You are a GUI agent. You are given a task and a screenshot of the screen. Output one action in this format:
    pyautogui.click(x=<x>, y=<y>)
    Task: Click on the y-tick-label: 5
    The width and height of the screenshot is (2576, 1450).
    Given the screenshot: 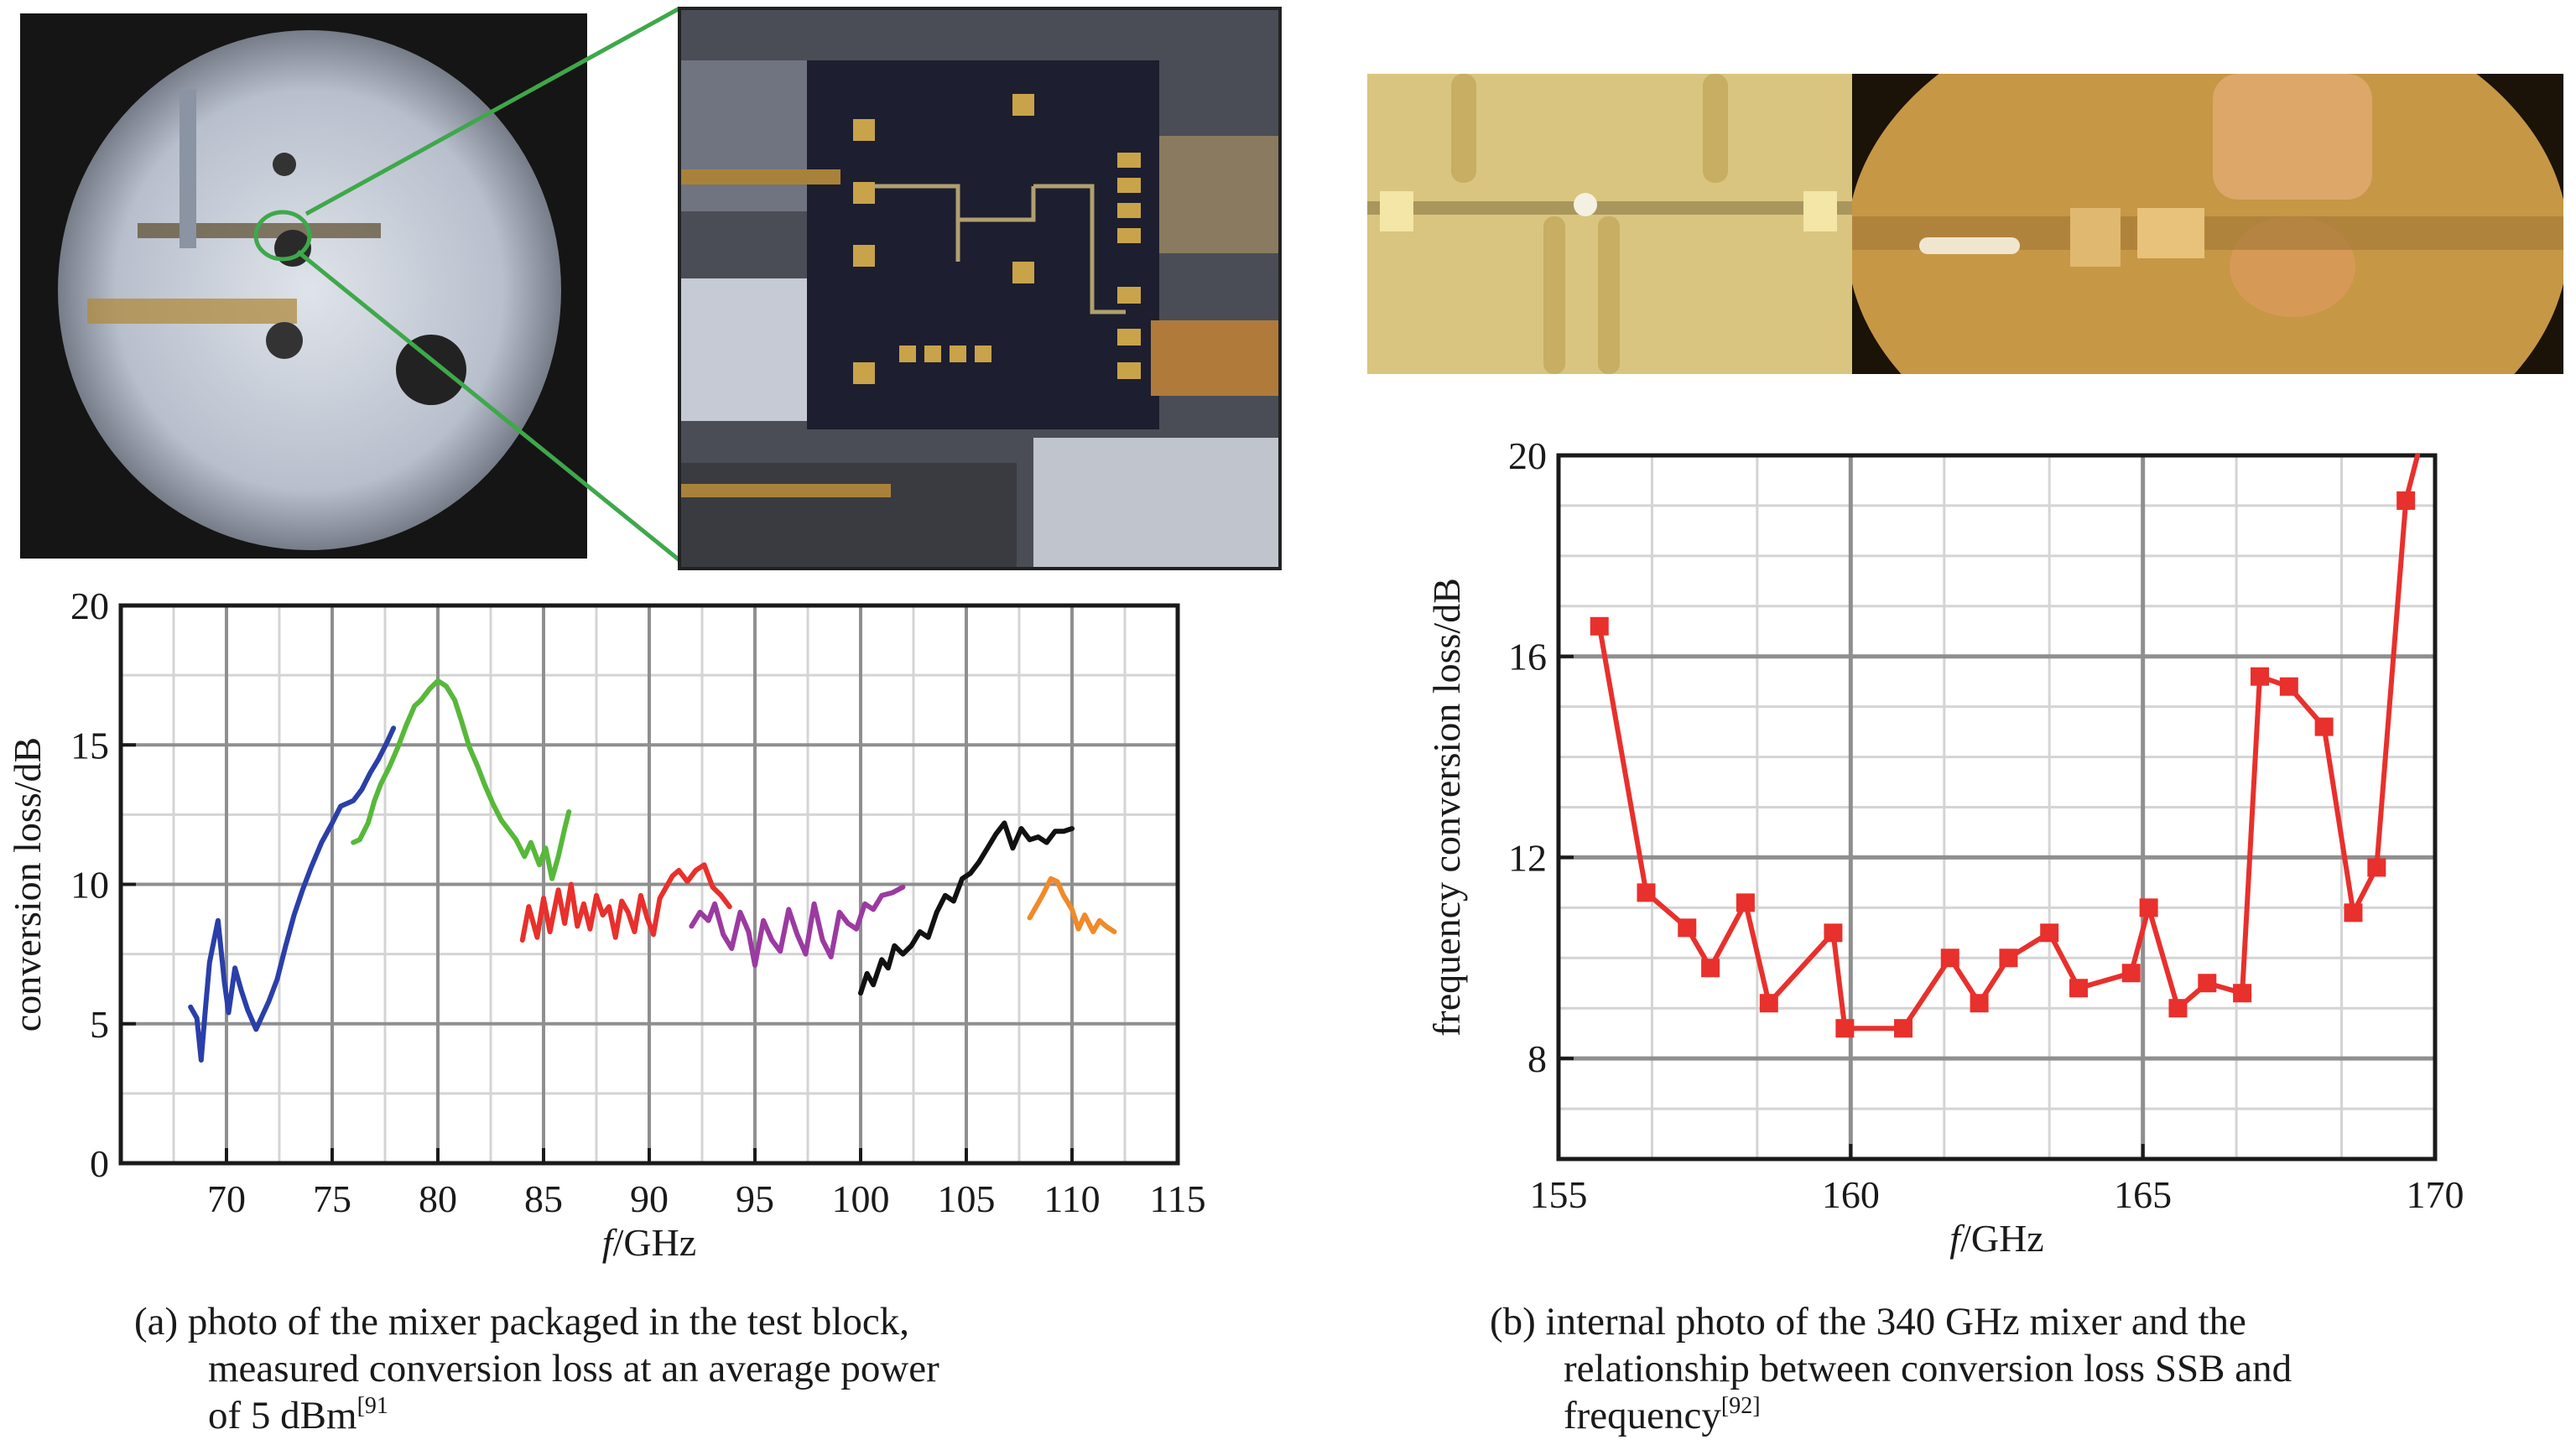 What is the action you would take?
    pyautogui.click(x=99, y=1024)
    